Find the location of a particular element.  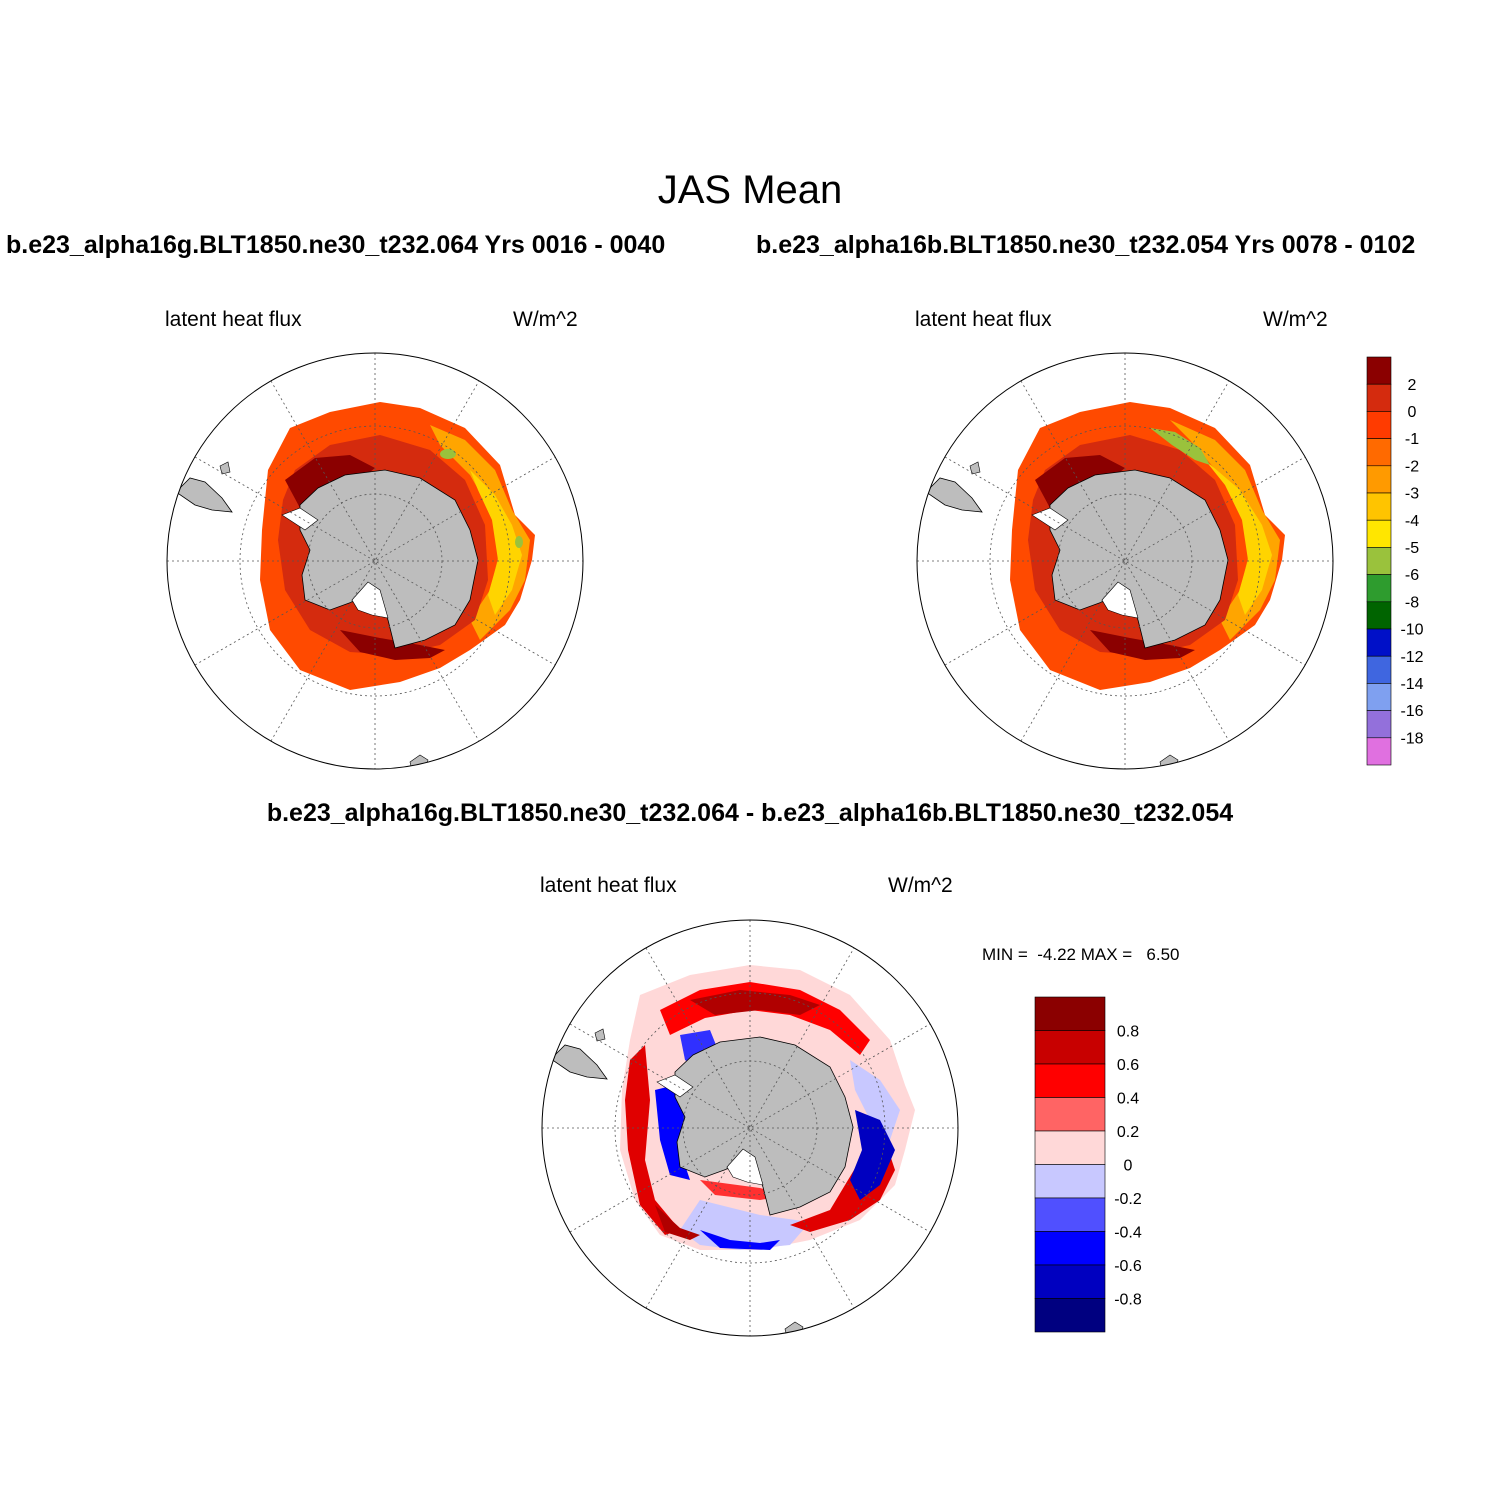

colorbar-main-label: -16 is located at coordinates (1411, 711).